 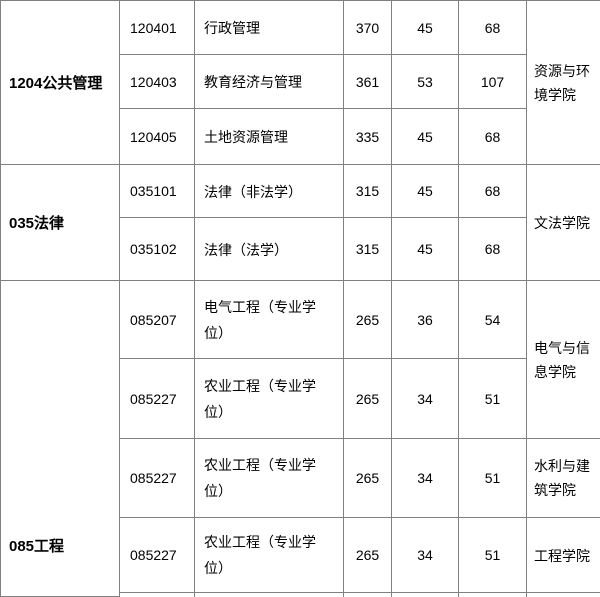 What do you see at coordinates (253, 82) in the screenshot?
I see `major-label: 教育经济与管理` at bounding box center [253, 82].